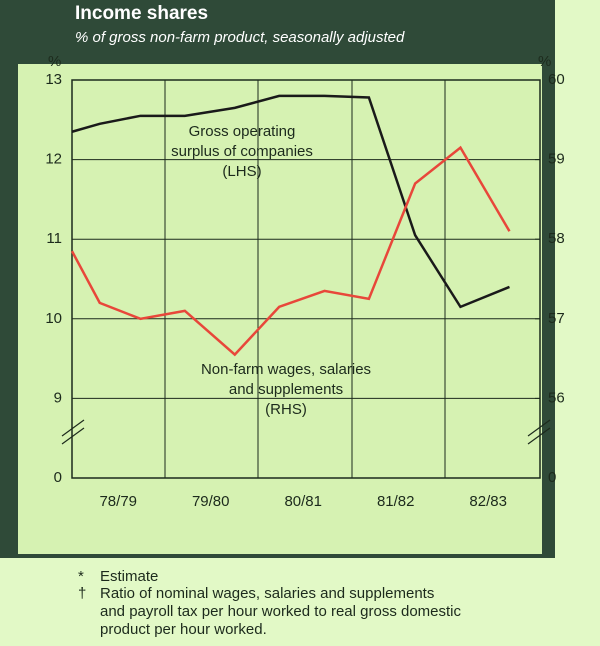 The height and width of the screenshot is (646, 600). Describe the element at coordinates (53, 159) in the screenshot. I see `y-tick-label: 12` at that location.